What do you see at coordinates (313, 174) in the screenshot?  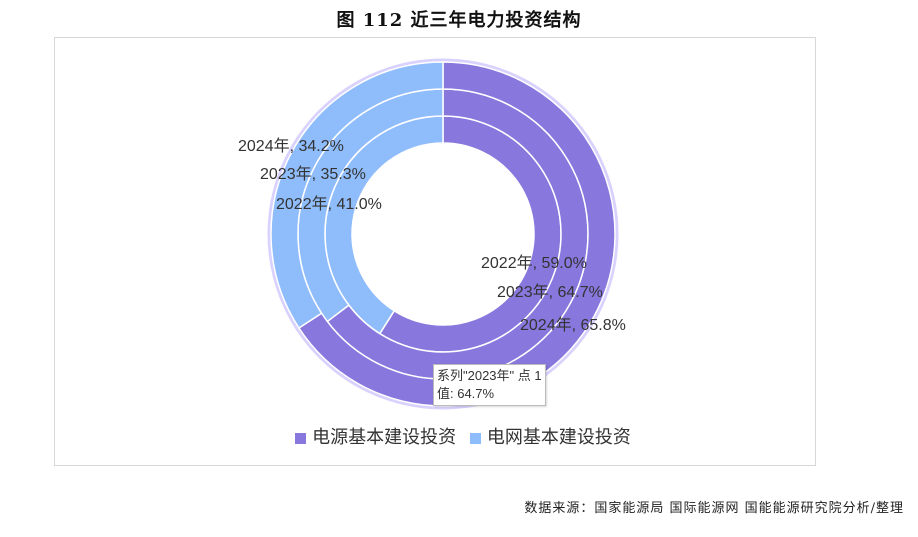 I see `label-2023-grid: 2023年, 35.3%` at bounding box center [313, 174].